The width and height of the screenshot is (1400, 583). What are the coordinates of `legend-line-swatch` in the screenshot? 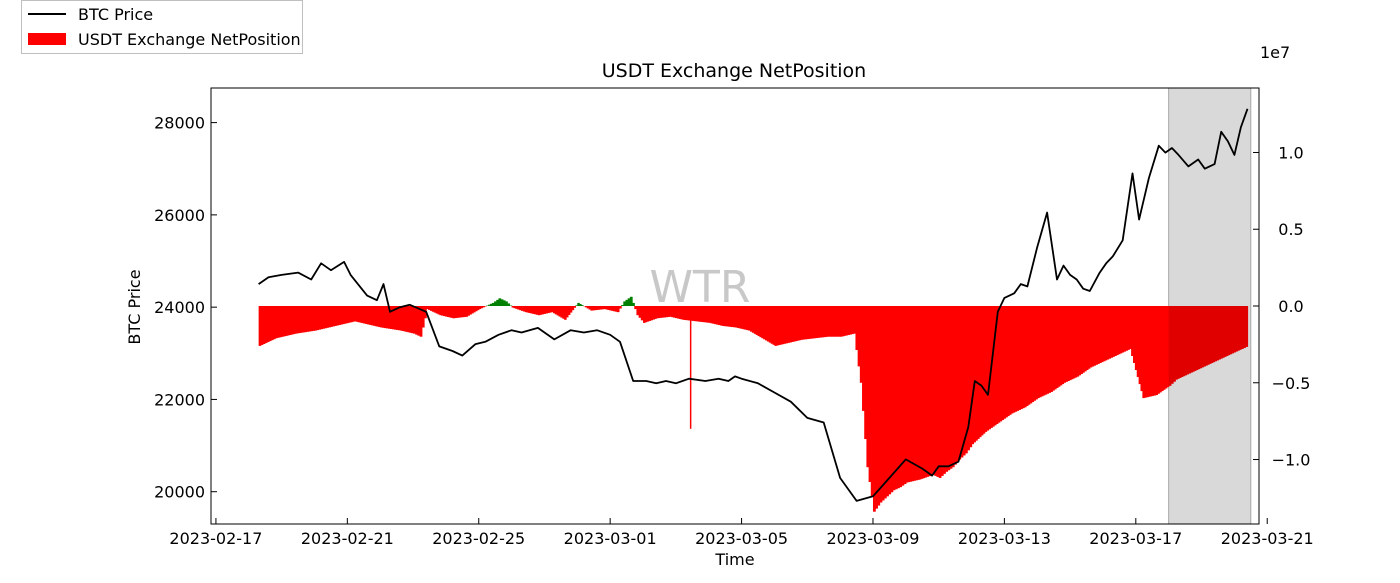 It's located at (47, 14).